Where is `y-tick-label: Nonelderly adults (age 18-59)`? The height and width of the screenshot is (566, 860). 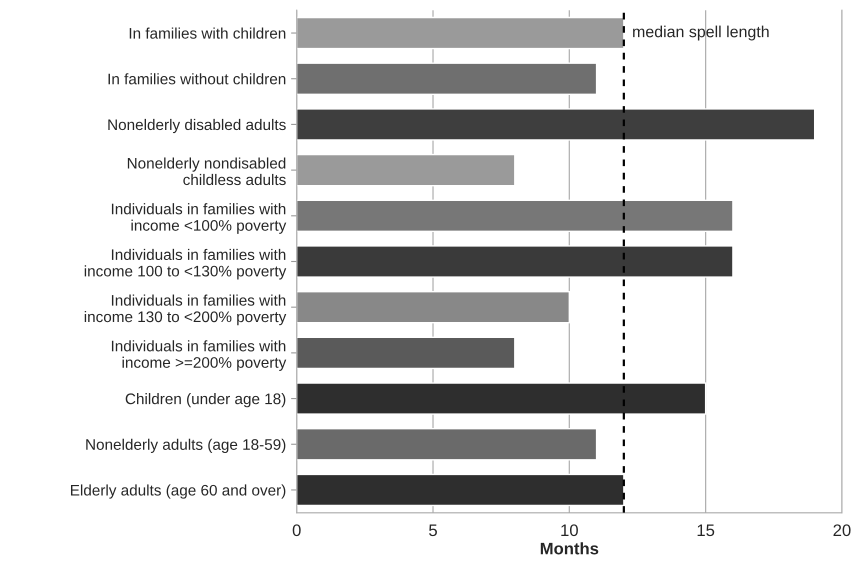 y-tick-label: Nonelderly adults (age 18-59) is located at coordinates (186, 445).